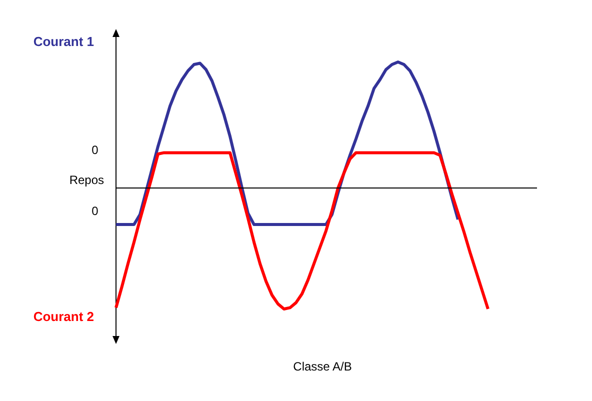 Image resolution: width=592 pixels, height=401 pixels. What do you see at coordinates (63, 41) in the screenshot?
I see `text: Courant 1` at bounding box center [63, 41].